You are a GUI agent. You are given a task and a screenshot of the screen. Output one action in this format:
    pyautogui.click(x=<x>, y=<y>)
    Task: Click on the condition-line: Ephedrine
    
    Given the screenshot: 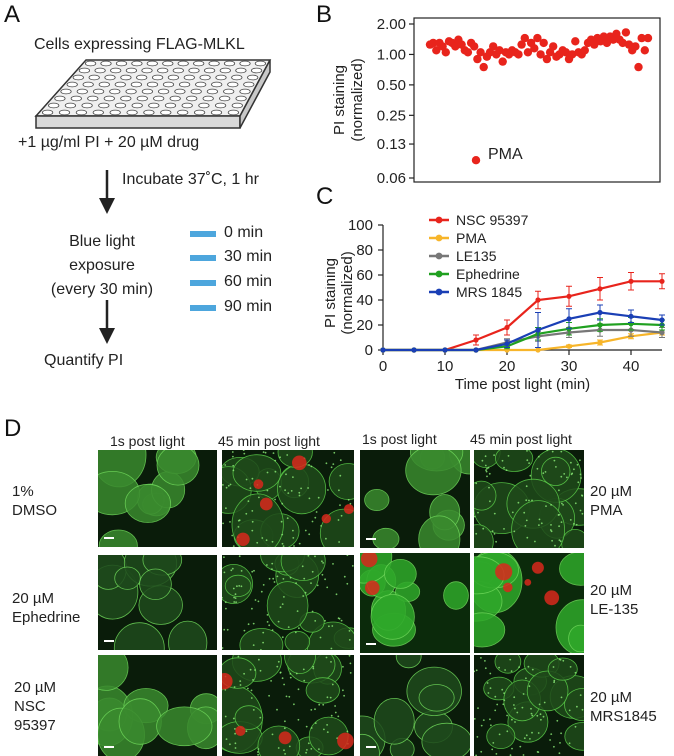 What is the action you would take?
    pyautogui.click(x=46, y=617)
    